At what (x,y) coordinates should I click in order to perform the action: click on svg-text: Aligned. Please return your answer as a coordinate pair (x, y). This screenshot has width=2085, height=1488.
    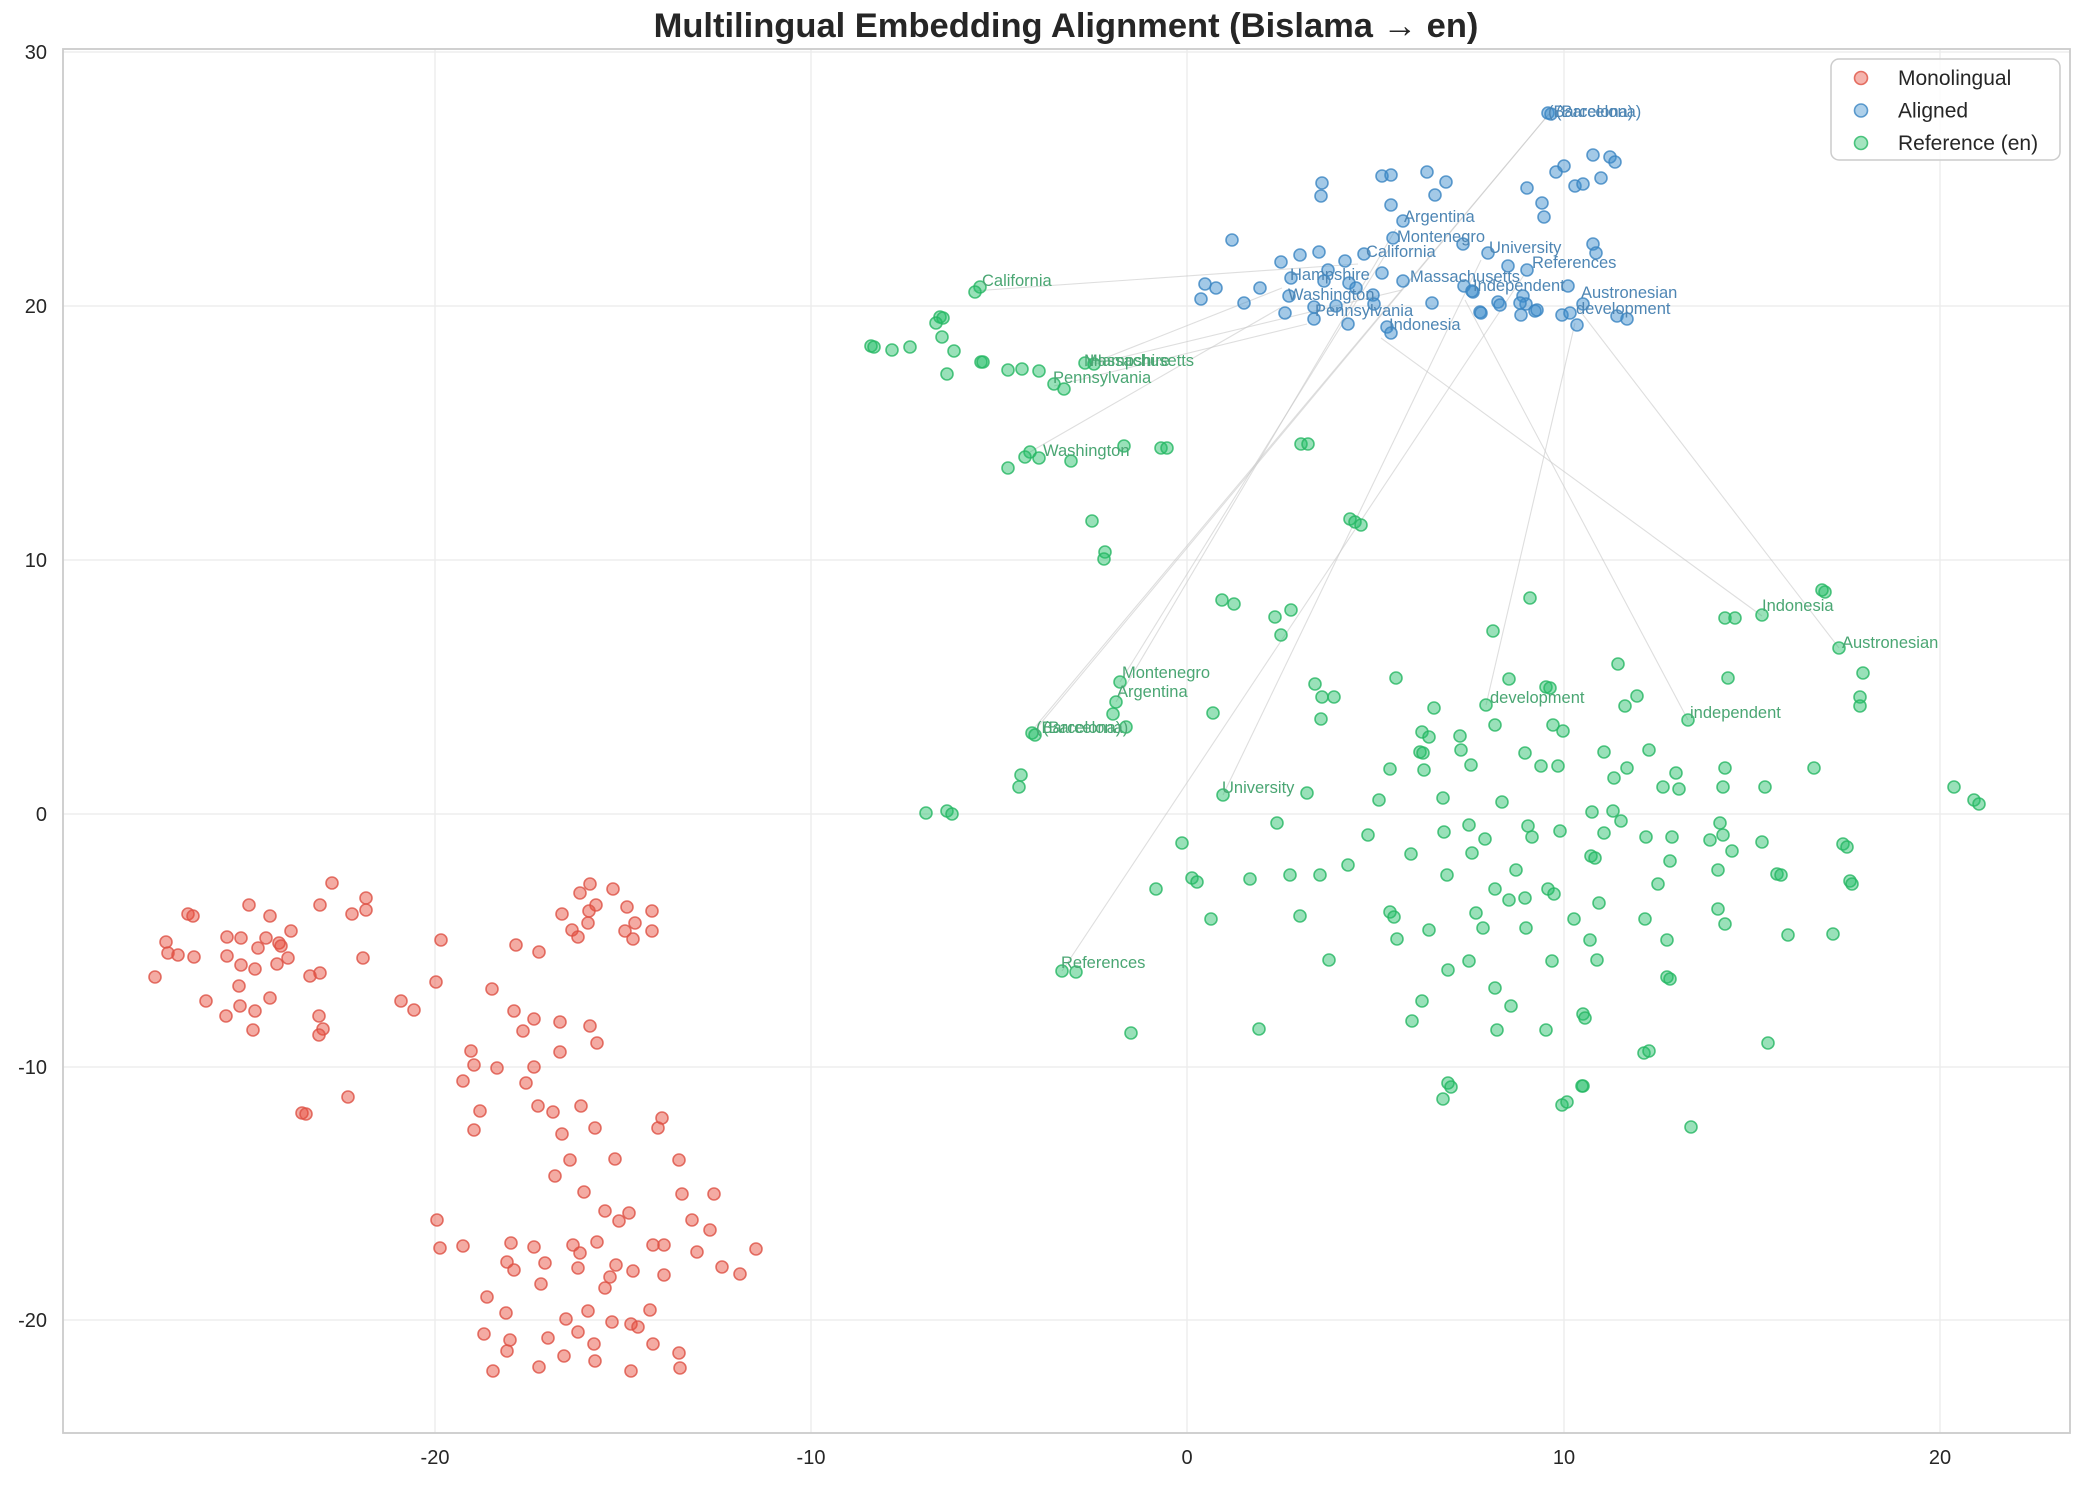
    Looking at the image, I should click on (1933, 111).